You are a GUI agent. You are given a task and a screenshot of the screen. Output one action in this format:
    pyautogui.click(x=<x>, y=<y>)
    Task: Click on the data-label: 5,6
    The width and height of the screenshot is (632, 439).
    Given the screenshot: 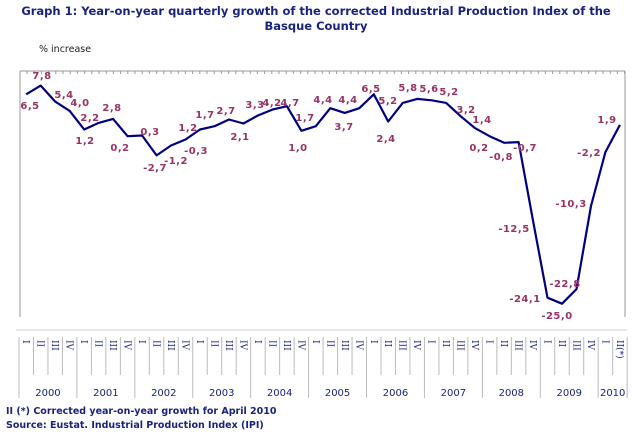 What is the action you would take?
    pyautogui.click(x=428, y=89)
    